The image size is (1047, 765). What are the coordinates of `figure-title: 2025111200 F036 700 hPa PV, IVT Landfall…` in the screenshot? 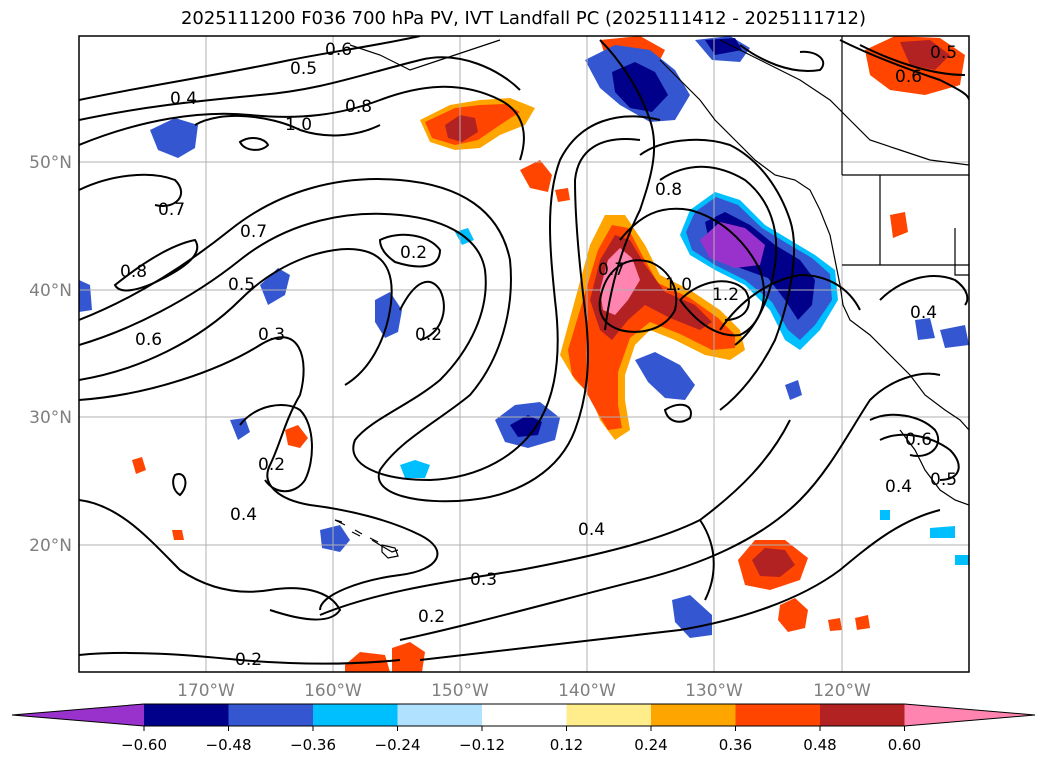 It's located at (523, 18).